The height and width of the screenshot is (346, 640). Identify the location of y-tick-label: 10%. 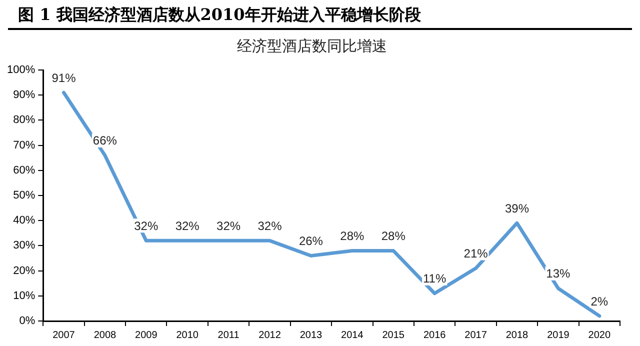
(24, 296).